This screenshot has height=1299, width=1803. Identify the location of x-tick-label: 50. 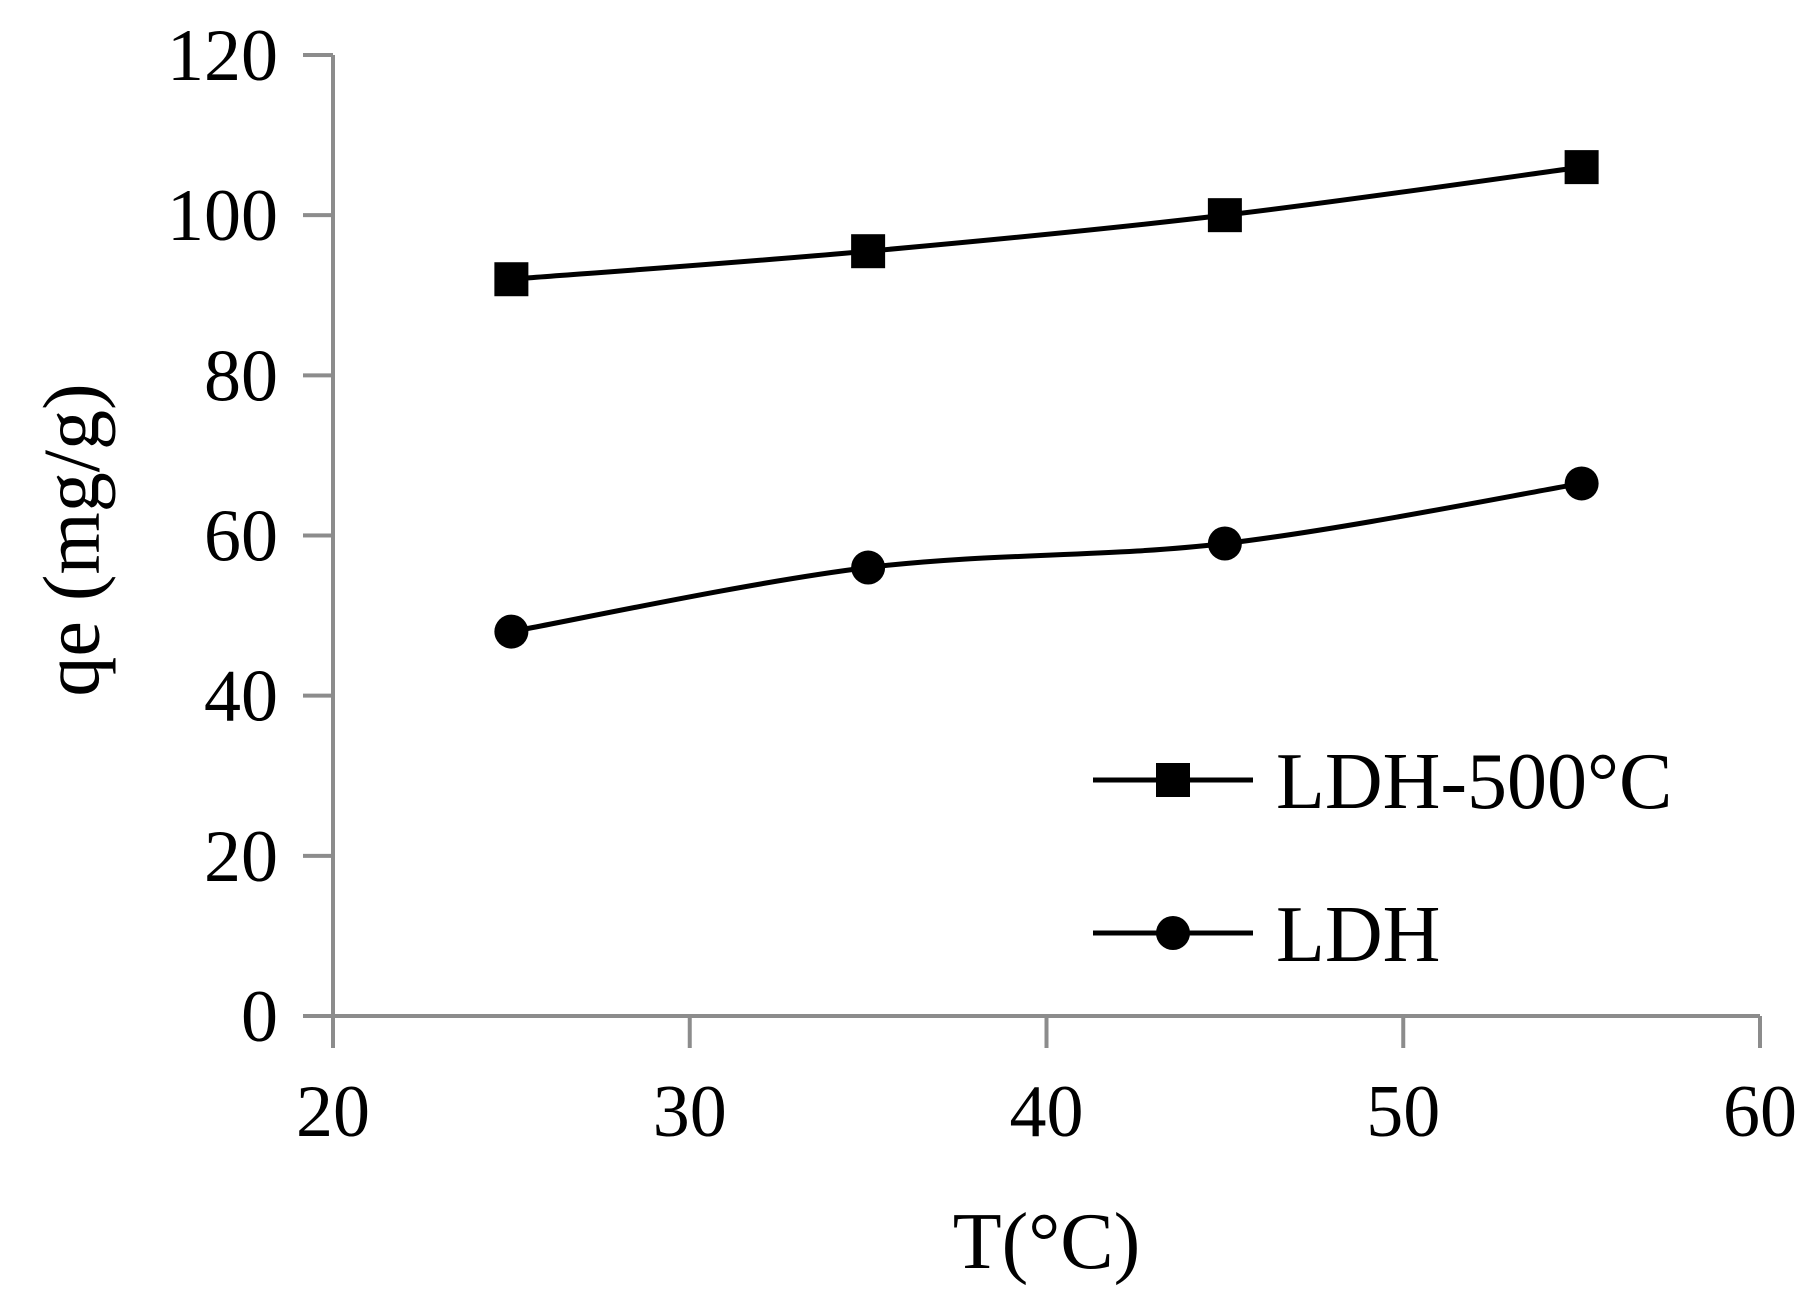
(1403, 1112).